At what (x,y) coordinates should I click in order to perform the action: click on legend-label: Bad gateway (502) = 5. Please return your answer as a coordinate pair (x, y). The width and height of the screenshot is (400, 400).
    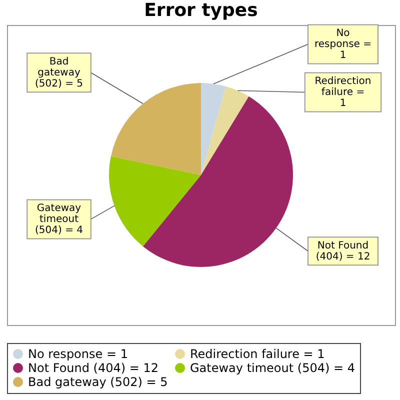
    Looking at the image, I should click on (98, 382).